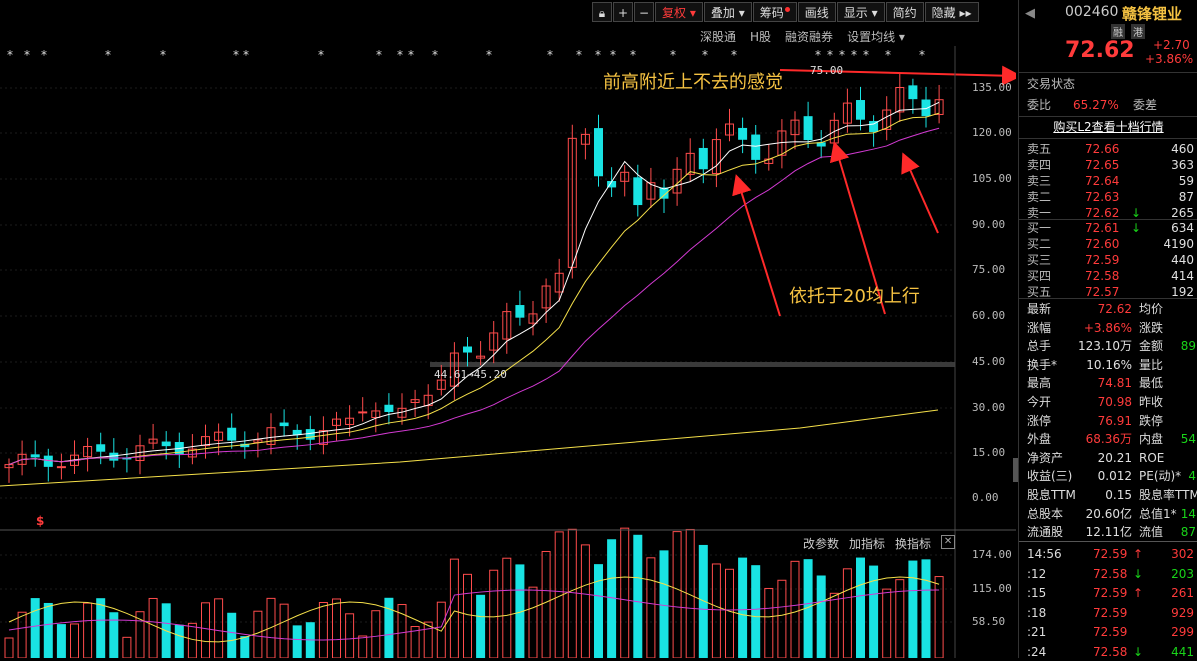 The height and width of the screenshot is (661, 1197). Describe the element at coordinates (1171, 45) in the screenshot. I see `price-change: +2.70` at that location.